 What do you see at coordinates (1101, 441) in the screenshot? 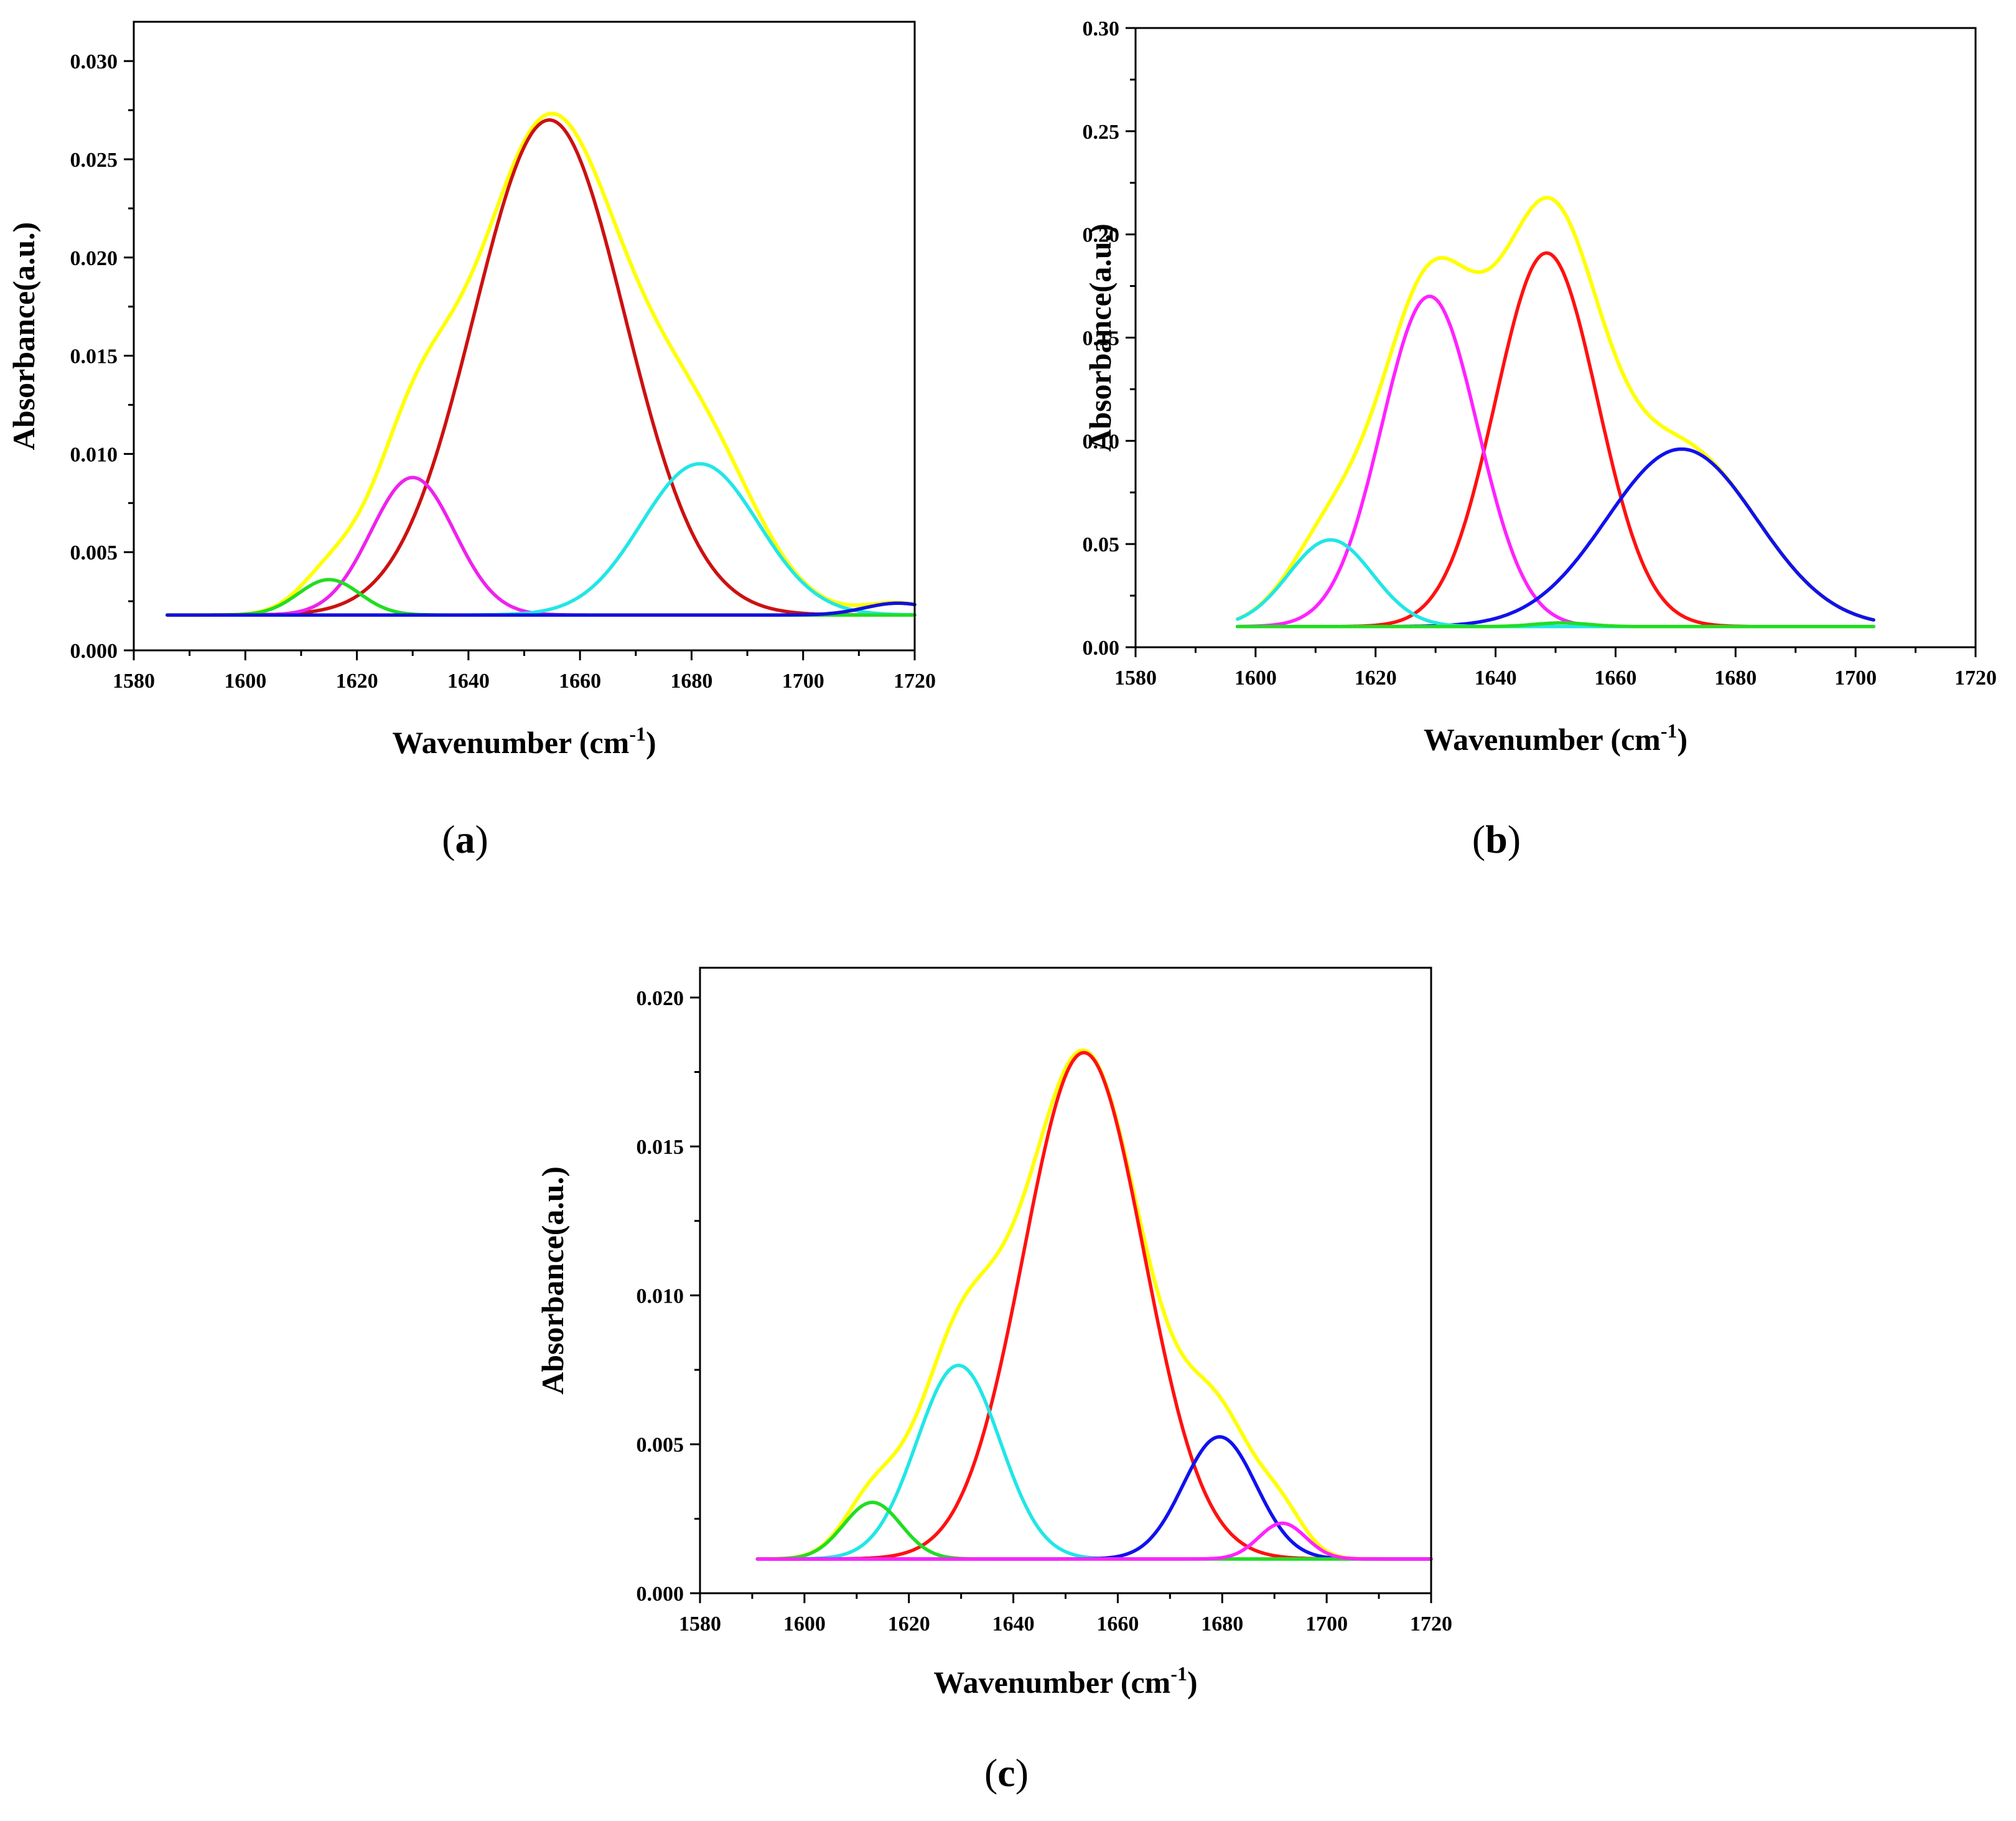
I see `y-tick-label: 0.10` at bounding box center [1101, 441].